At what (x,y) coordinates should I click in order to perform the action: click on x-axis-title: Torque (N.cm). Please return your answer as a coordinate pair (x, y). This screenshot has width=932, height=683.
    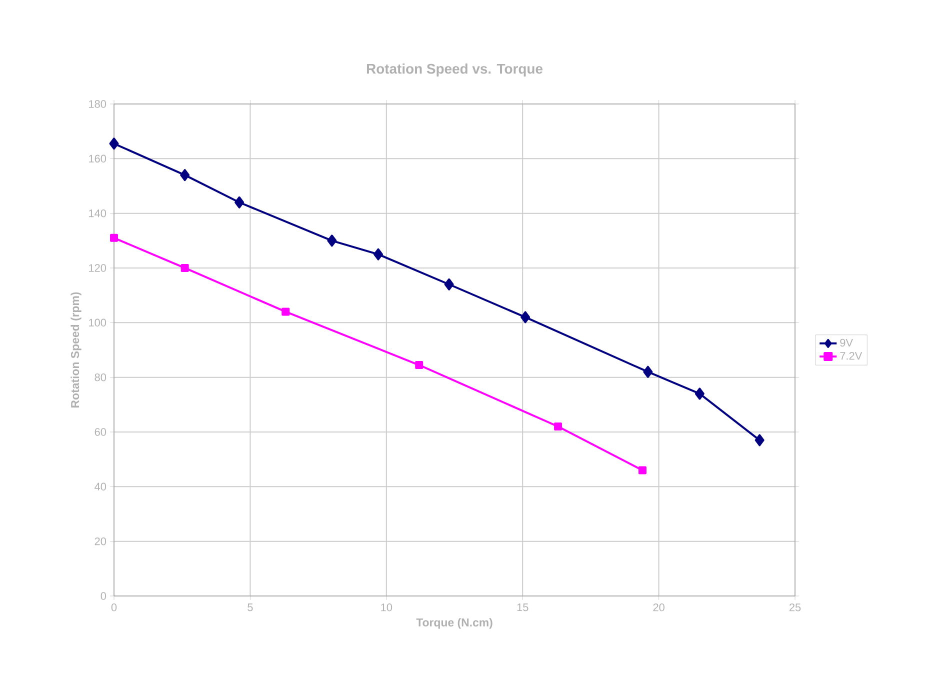
    Looking at the image, I should click on (454, 623).